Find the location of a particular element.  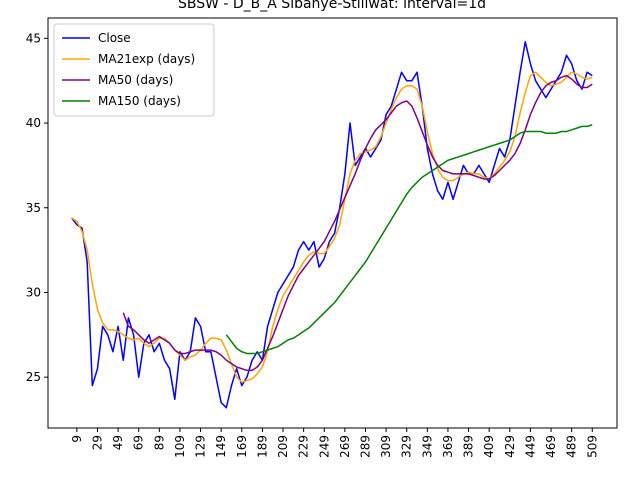

x-tick-label: 329 is located at coordinates (407, 446).